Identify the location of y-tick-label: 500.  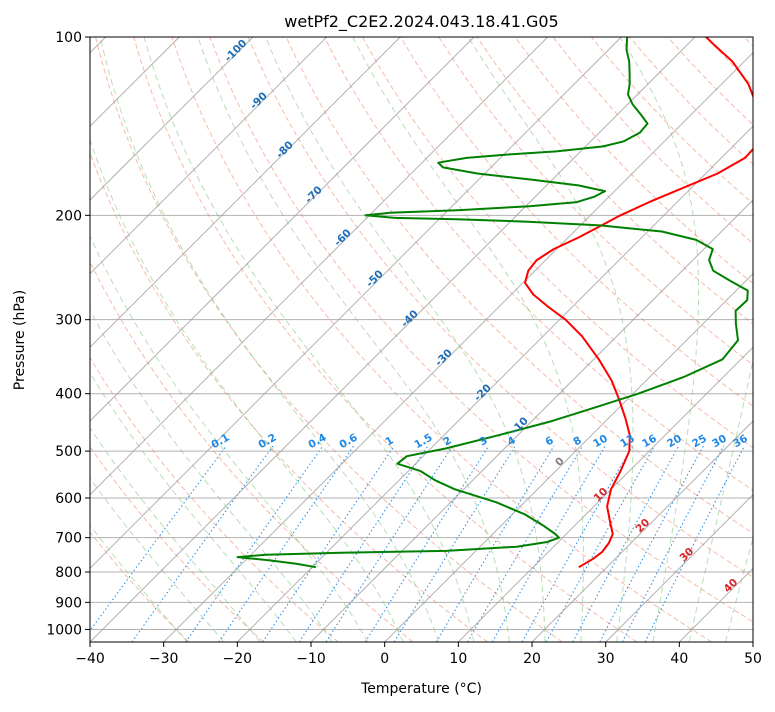
(68, 452).